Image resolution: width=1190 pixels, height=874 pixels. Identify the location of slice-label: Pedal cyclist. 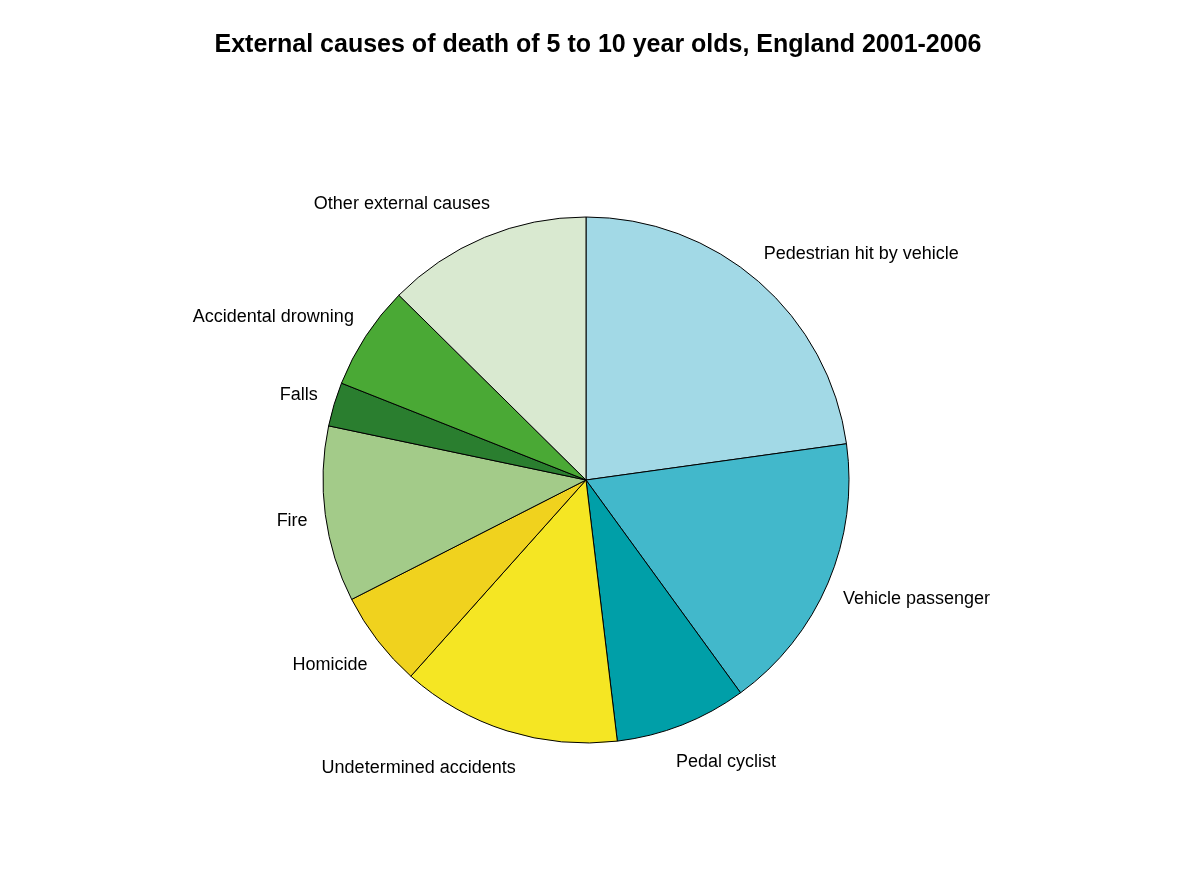
(725, 760).